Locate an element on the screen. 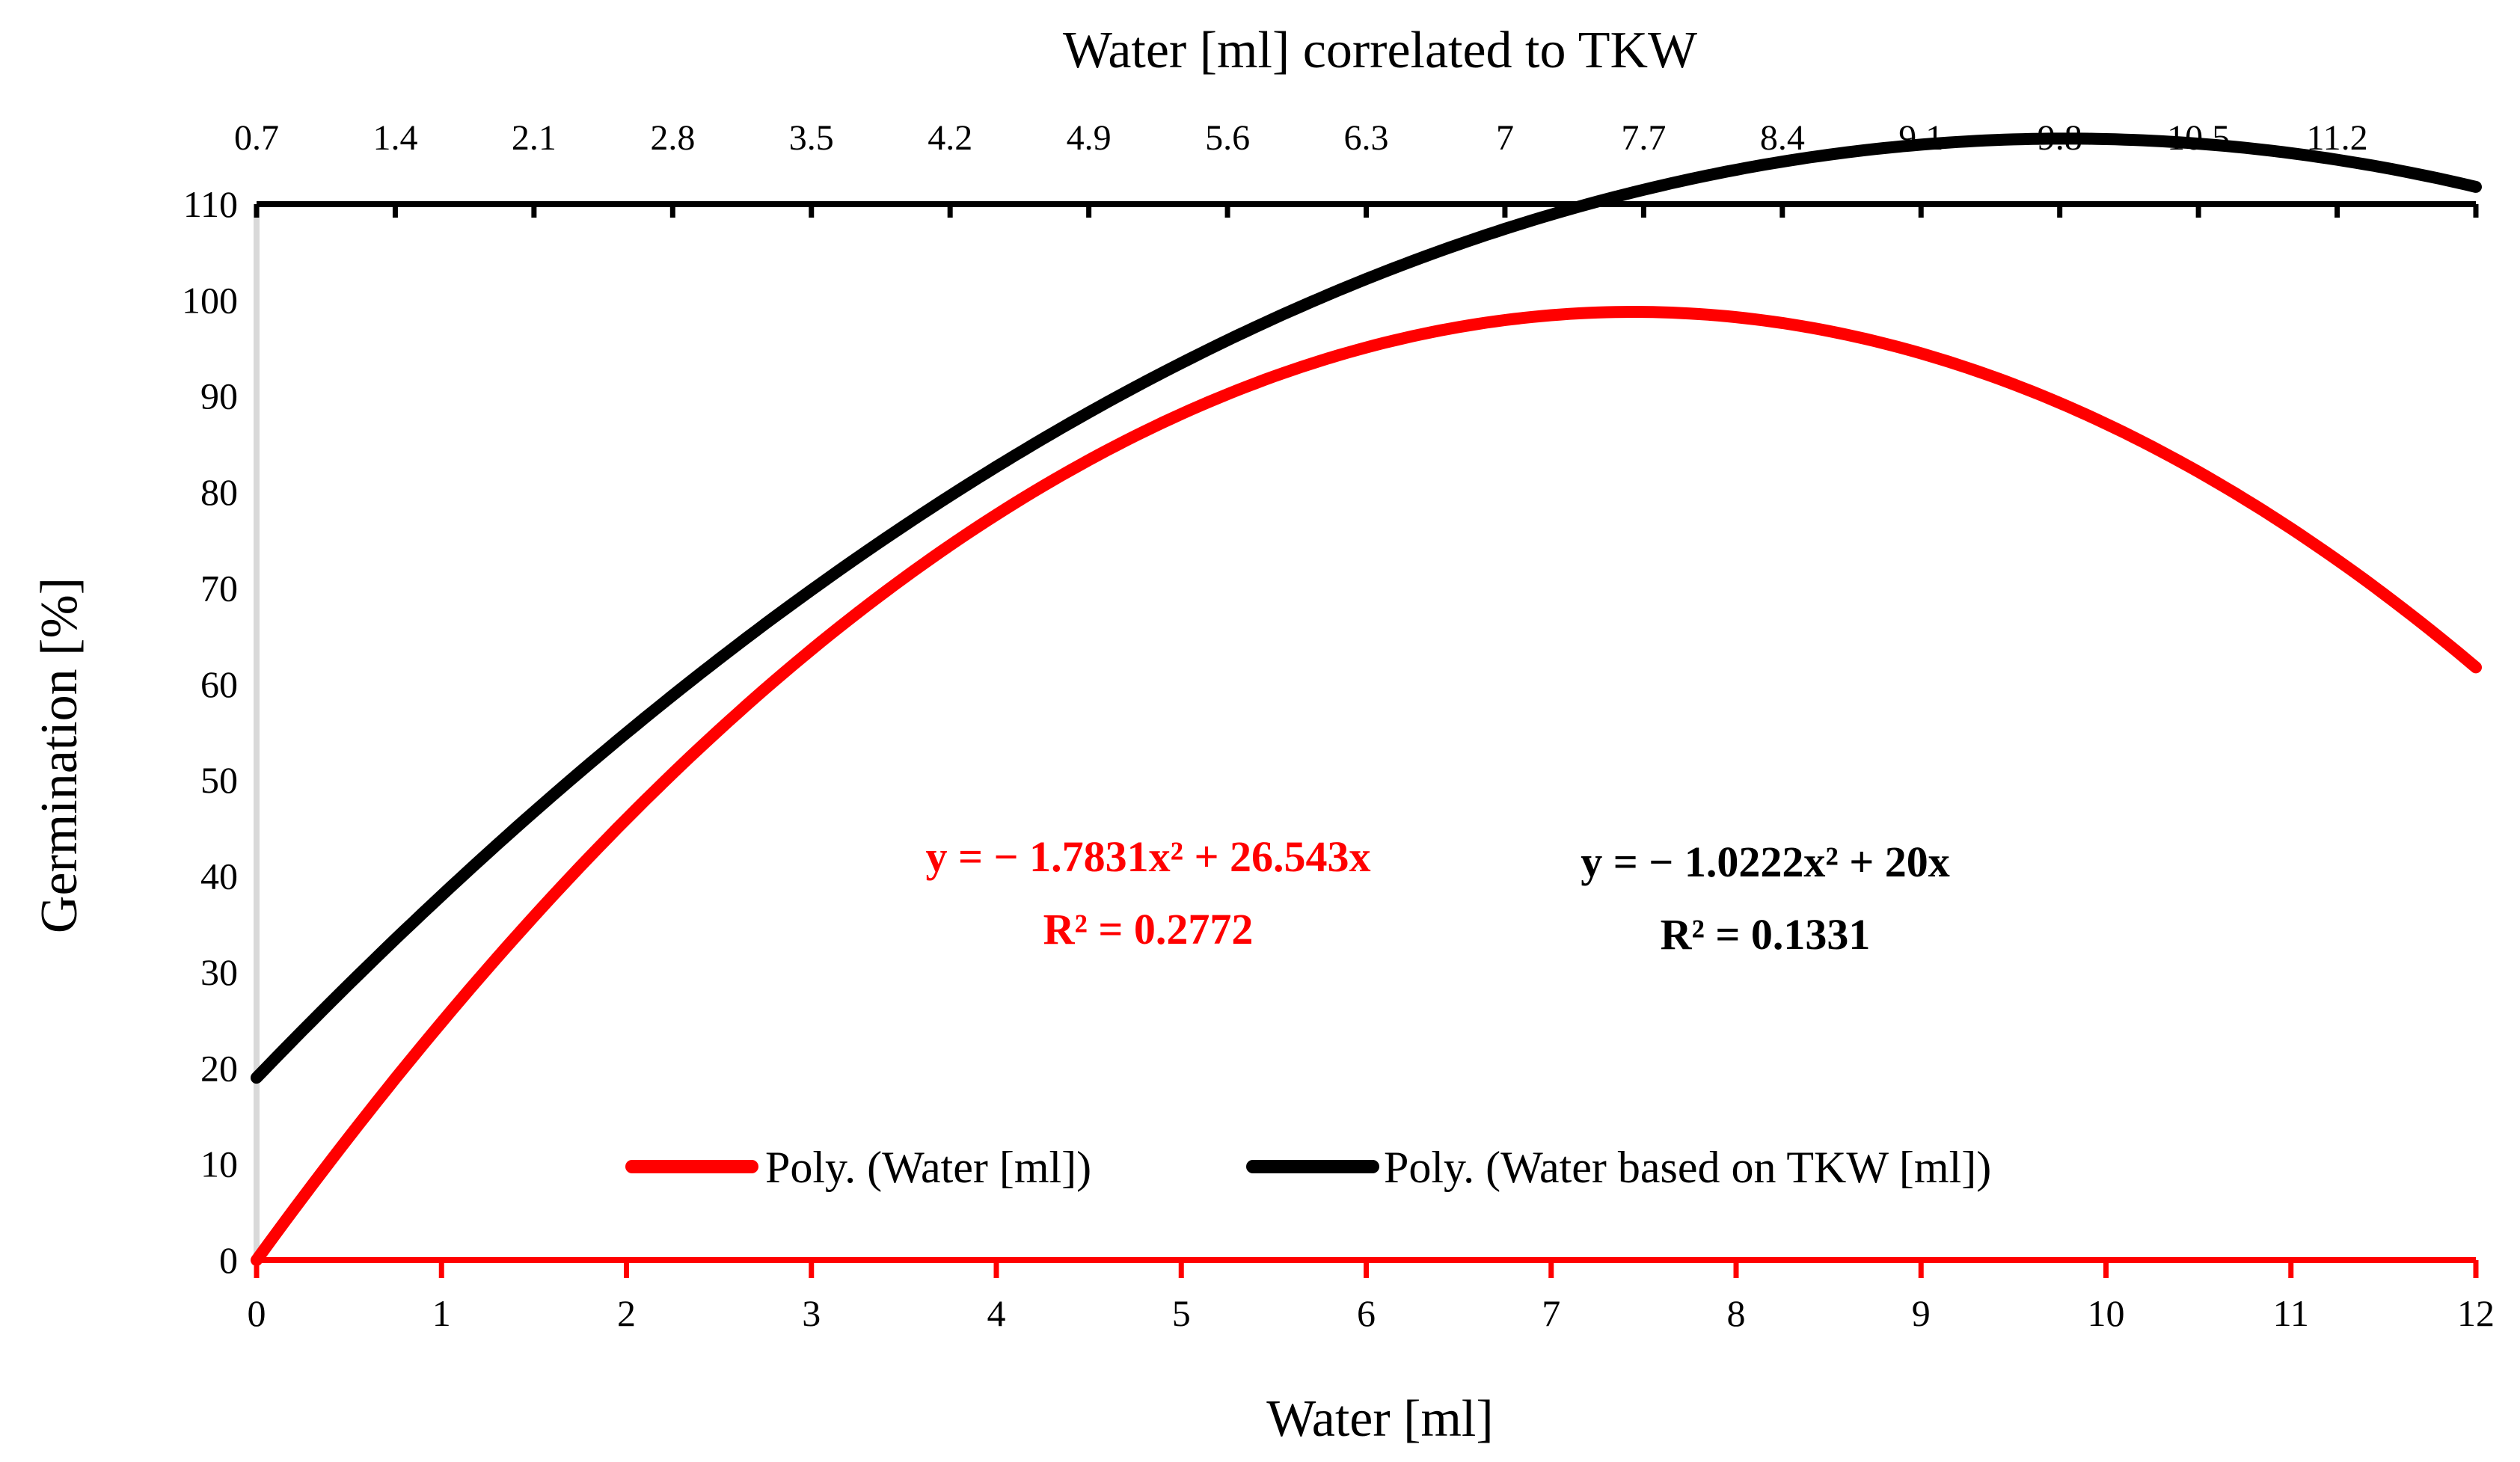 This screenshot has height=1462, width=2520. x-tick-label: 5 is located at coordinates (1181, 1313).